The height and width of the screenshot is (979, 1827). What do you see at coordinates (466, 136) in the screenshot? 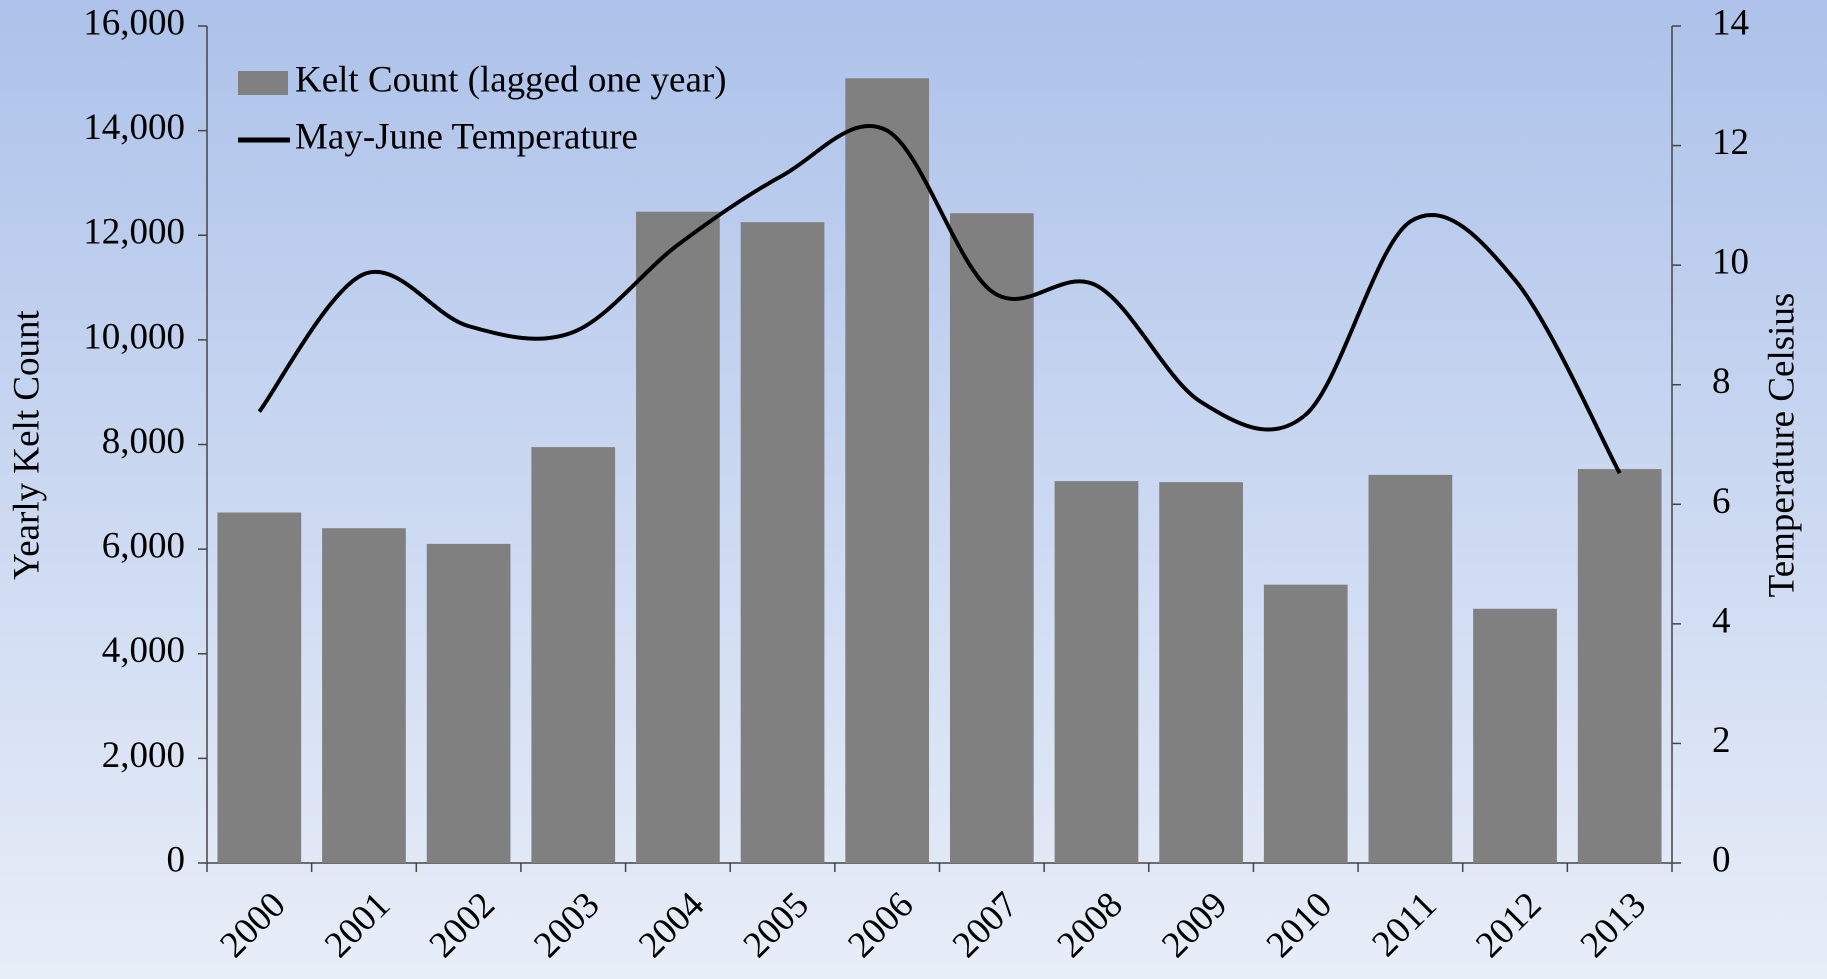
I see `legend-label: May-June Temperature` at bounding box center [466, 136].